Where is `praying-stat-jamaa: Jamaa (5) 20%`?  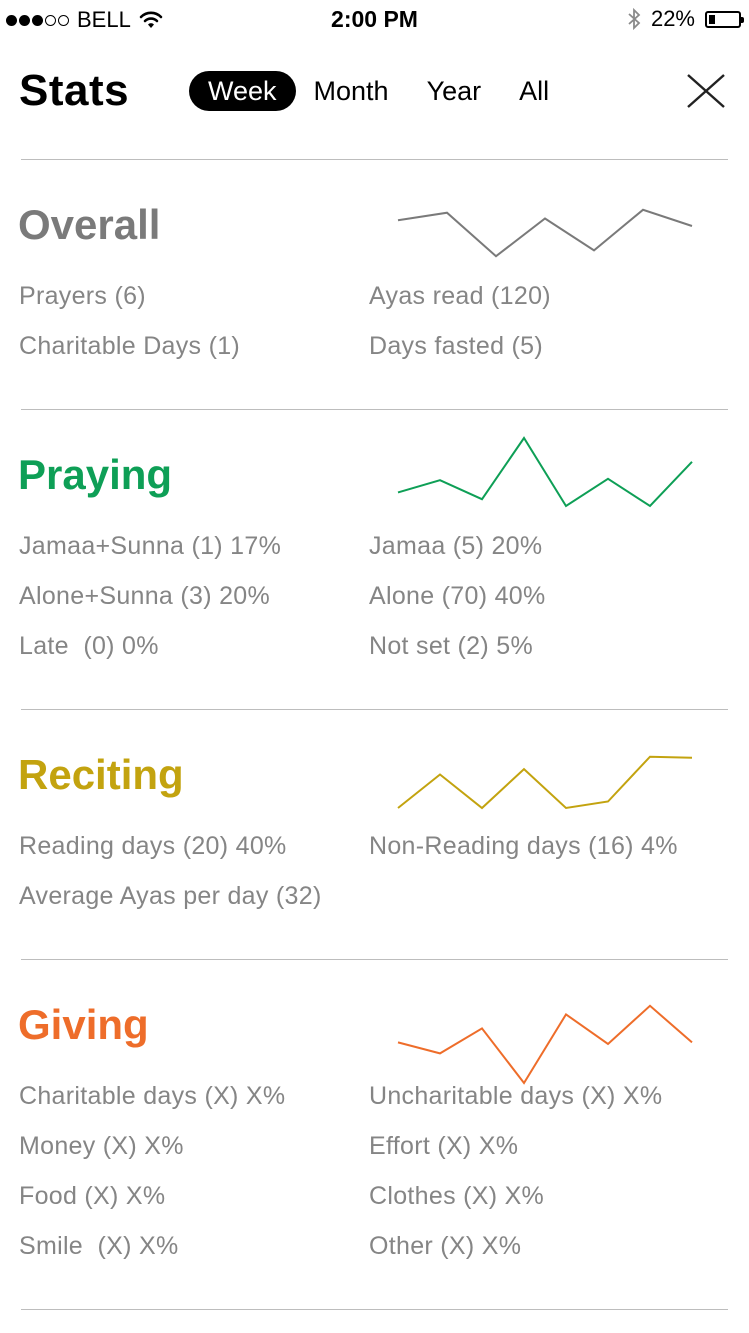 praying-stat-jamaa: Jamaa (5) 20% is located at coordinates (456, 546).